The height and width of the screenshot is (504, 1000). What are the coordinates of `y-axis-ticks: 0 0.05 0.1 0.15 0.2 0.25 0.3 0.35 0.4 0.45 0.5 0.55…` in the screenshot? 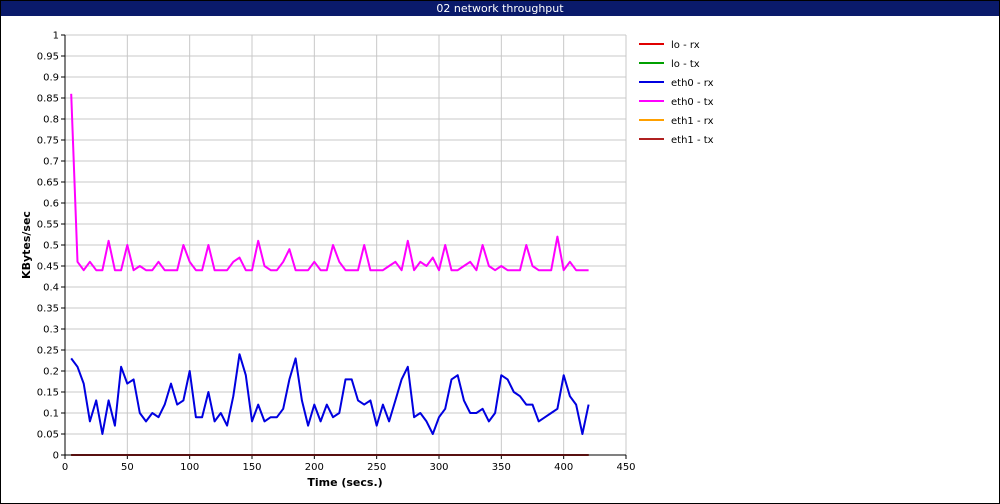 It's located at (51, 246).